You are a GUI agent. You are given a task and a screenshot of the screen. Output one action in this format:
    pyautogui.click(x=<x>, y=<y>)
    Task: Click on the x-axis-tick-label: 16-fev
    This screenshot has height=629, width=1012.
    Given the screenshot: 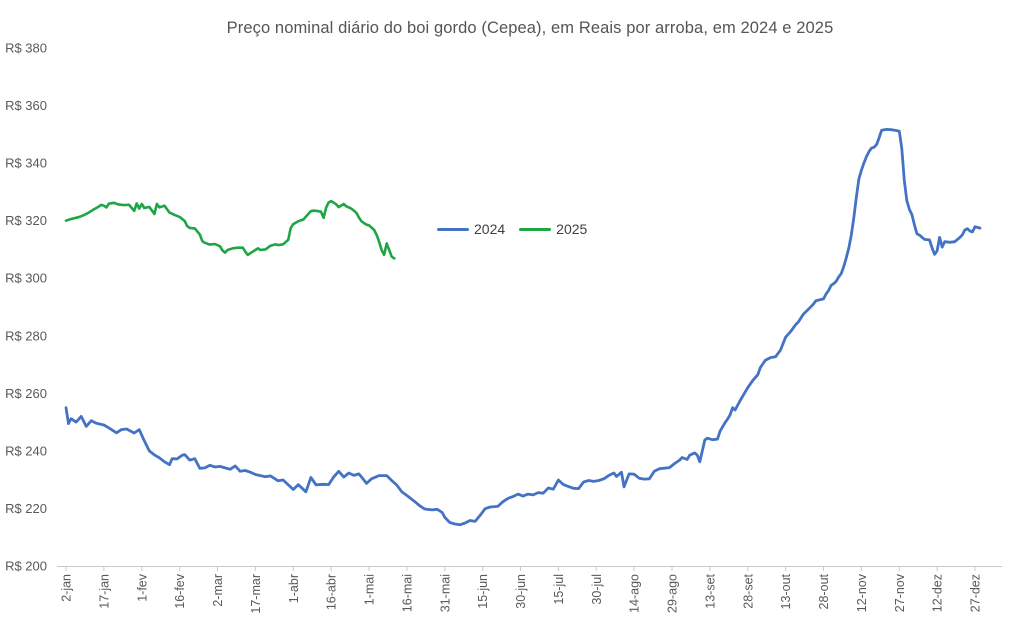 What is the action you would take?
    pyautogui.click(x=180, y=590)
    